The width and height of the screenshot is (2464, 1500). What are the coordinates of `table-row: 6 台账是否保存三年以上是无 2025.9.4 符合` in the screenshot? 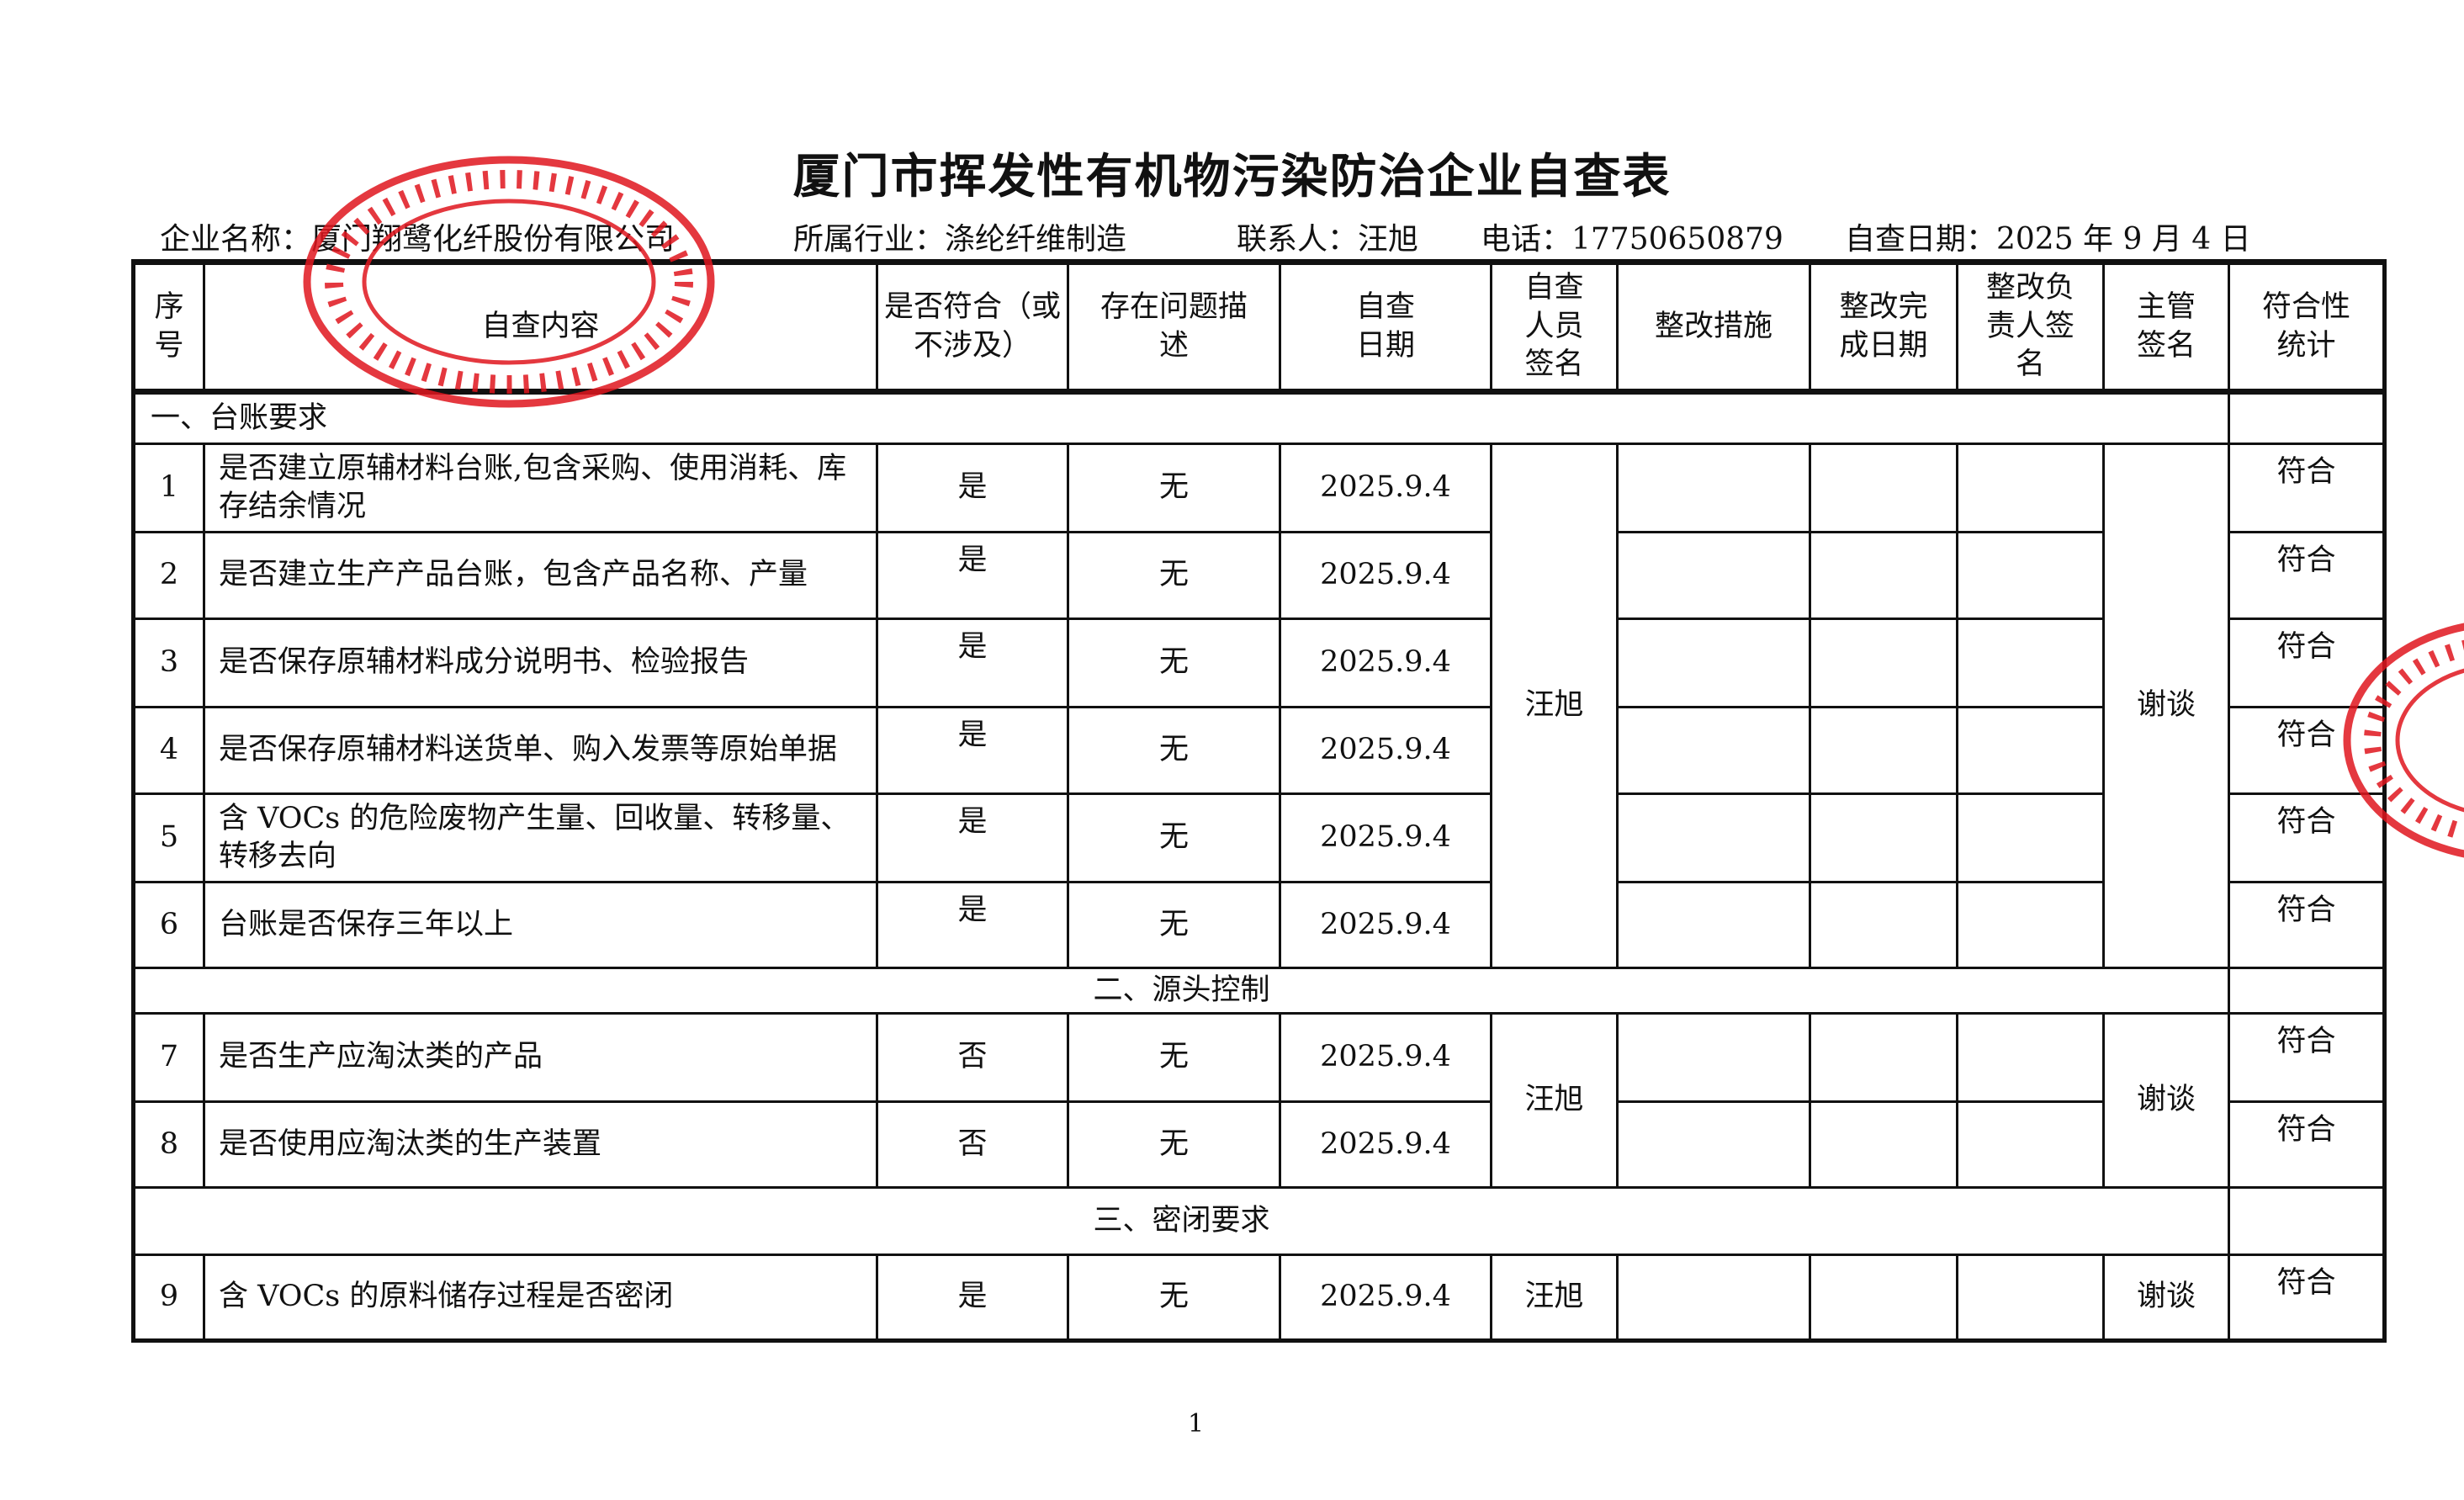 It's located at (1259, 925).